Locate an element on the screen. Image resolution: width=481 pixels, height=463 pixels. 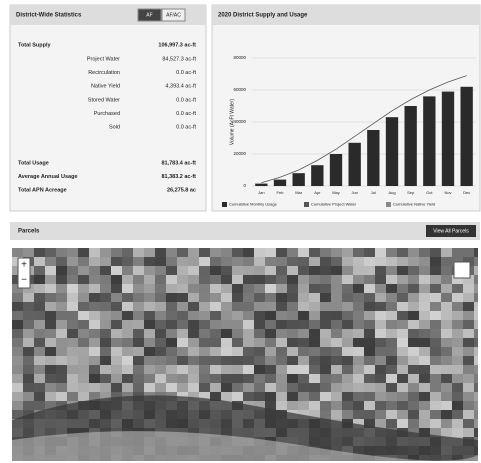
stat-label: Average Annual Usage is located at coordinates (48, 177).